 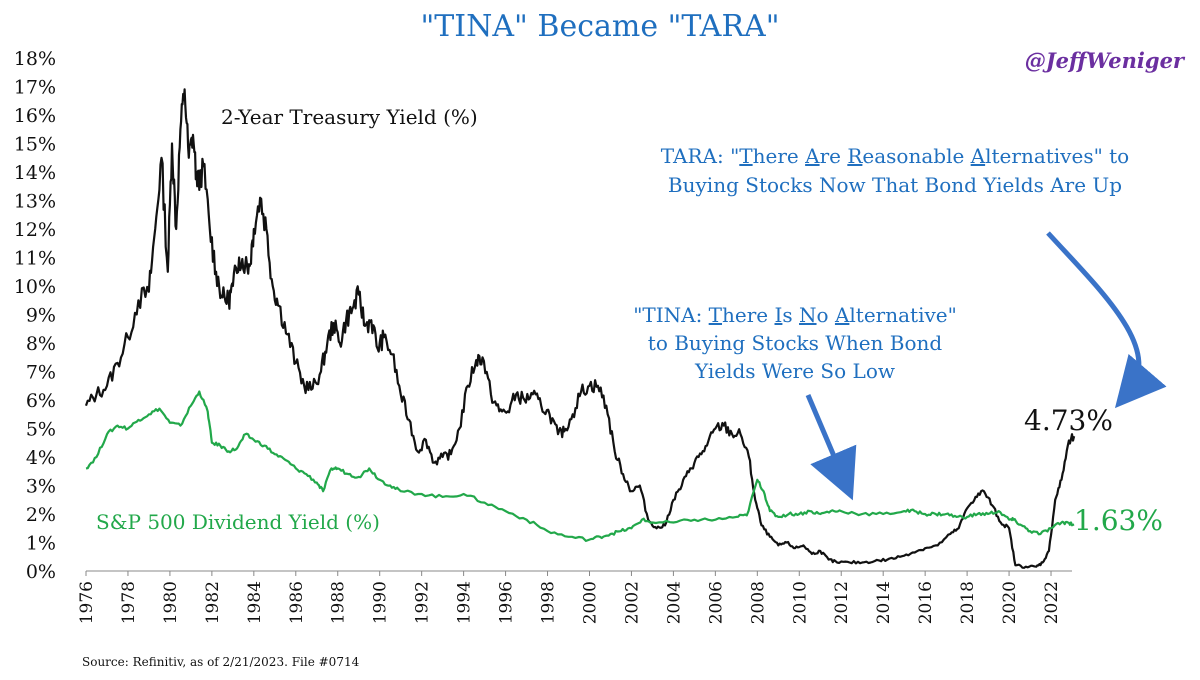 I want to click on x-tick-label: 1980, so click(x=171, y=602).